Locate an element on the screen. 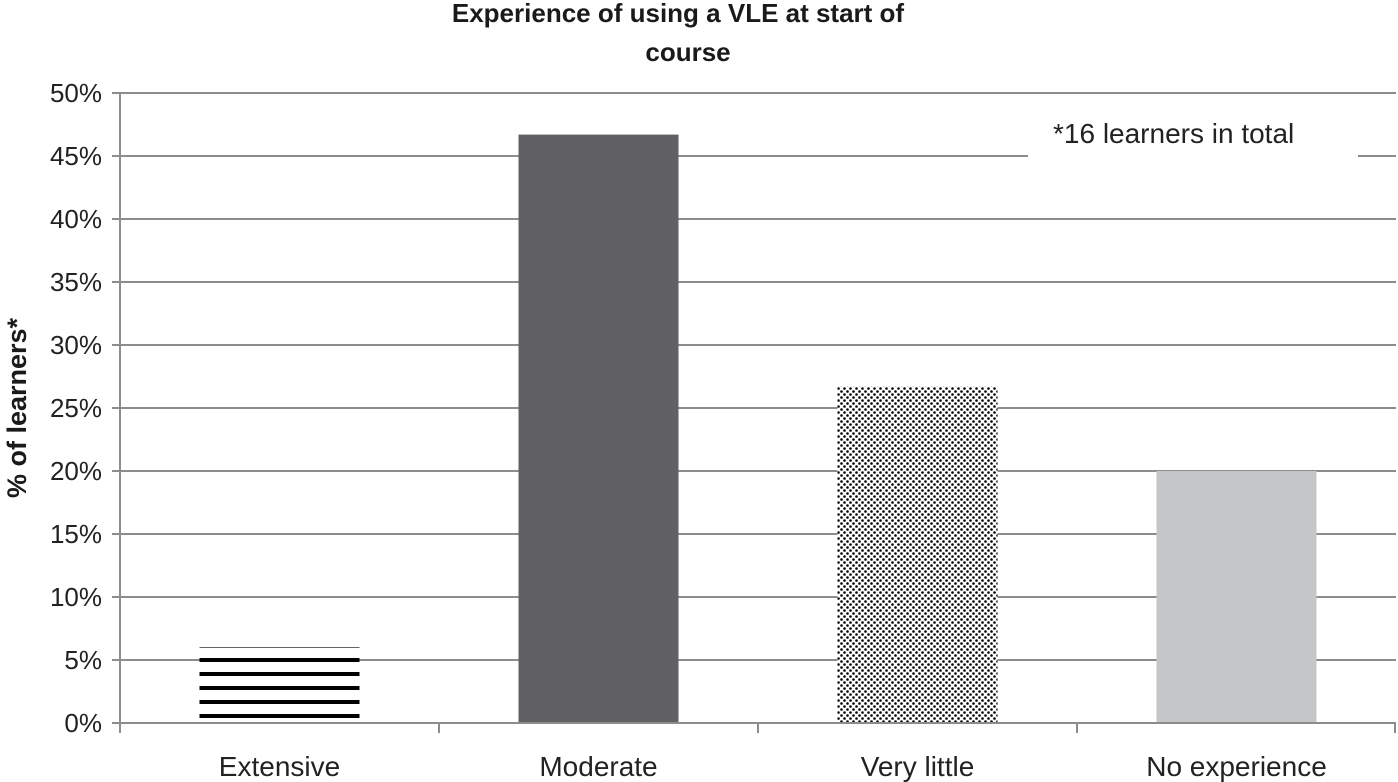 Image resolution: width=1398 pixels, height=782 pixels. y-tick-label: 45% is located at coordinates (76, 156).